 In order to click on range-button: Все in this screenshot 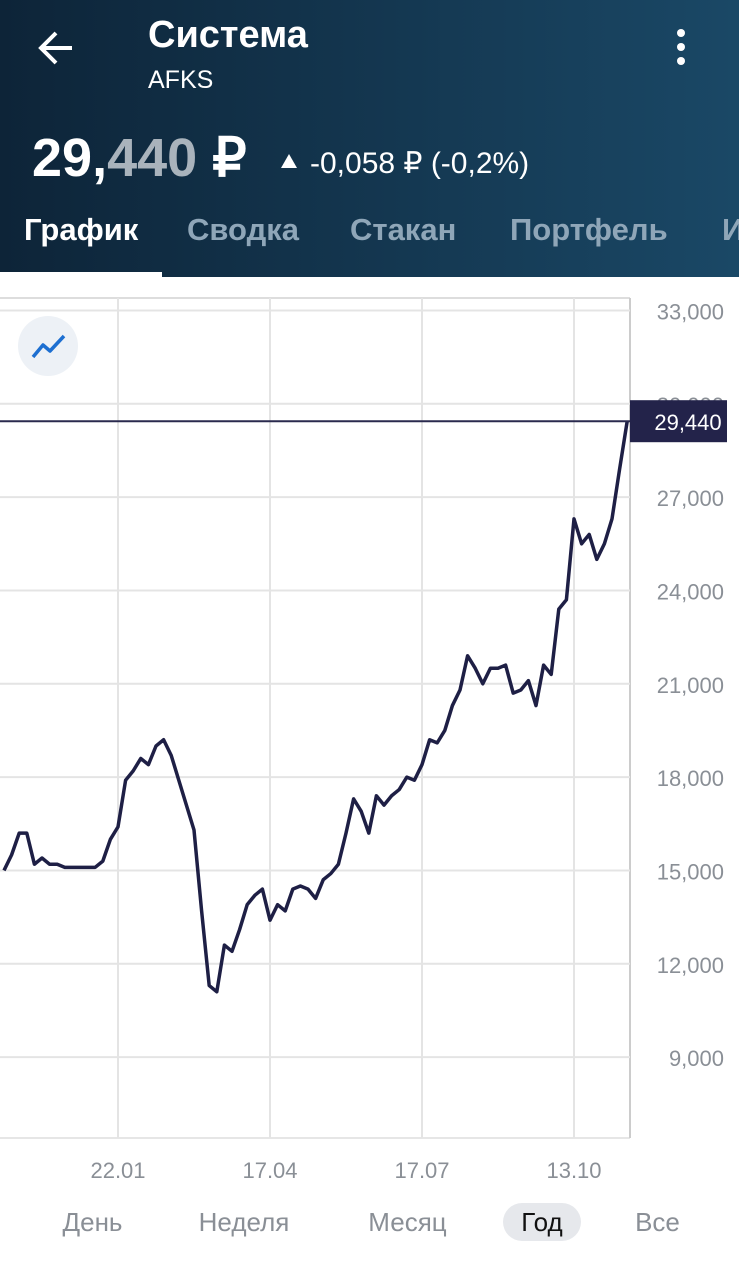, I will do `click(657, 1222)`.